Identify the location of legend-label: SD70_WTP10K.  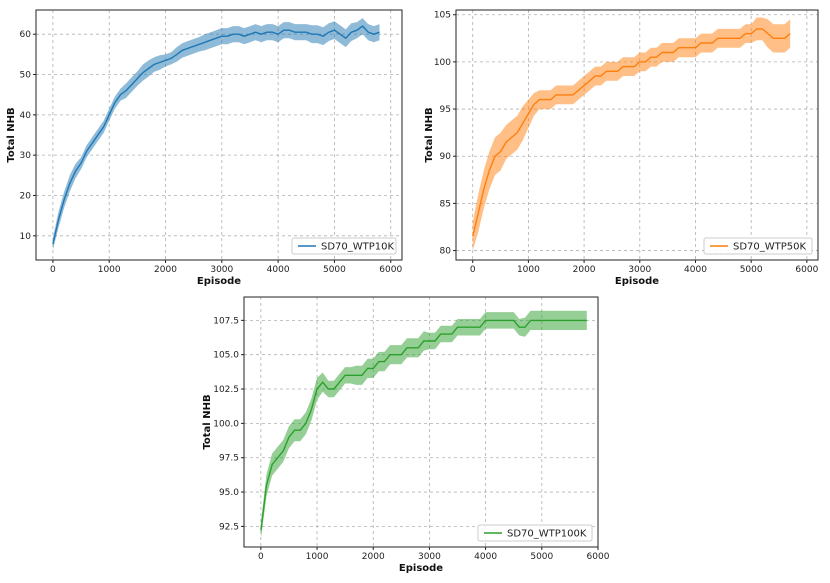
(358, 247).